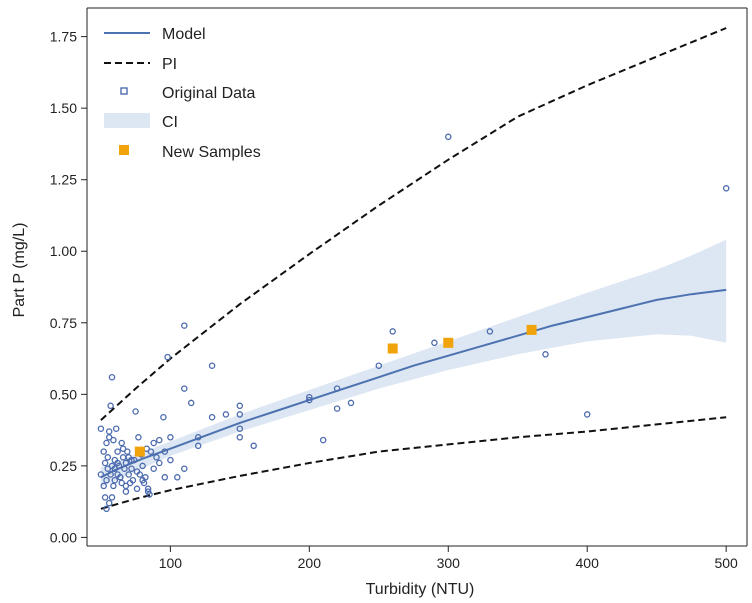  What do you see at coordinates (170, 122) in the screenshot?
I see `legend-ci-label: CI` at bounding box center [170, 122].